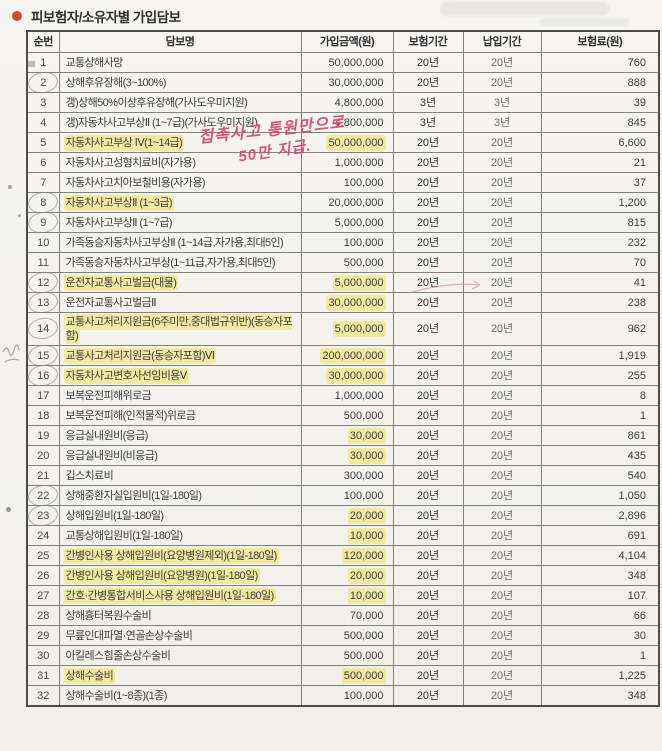 This screenshot has width=662, height=751. I want to click on cell-coverage-name: 간병인사용 상해입원비(요양병원제외)(1일-180일), so click(180, 555).